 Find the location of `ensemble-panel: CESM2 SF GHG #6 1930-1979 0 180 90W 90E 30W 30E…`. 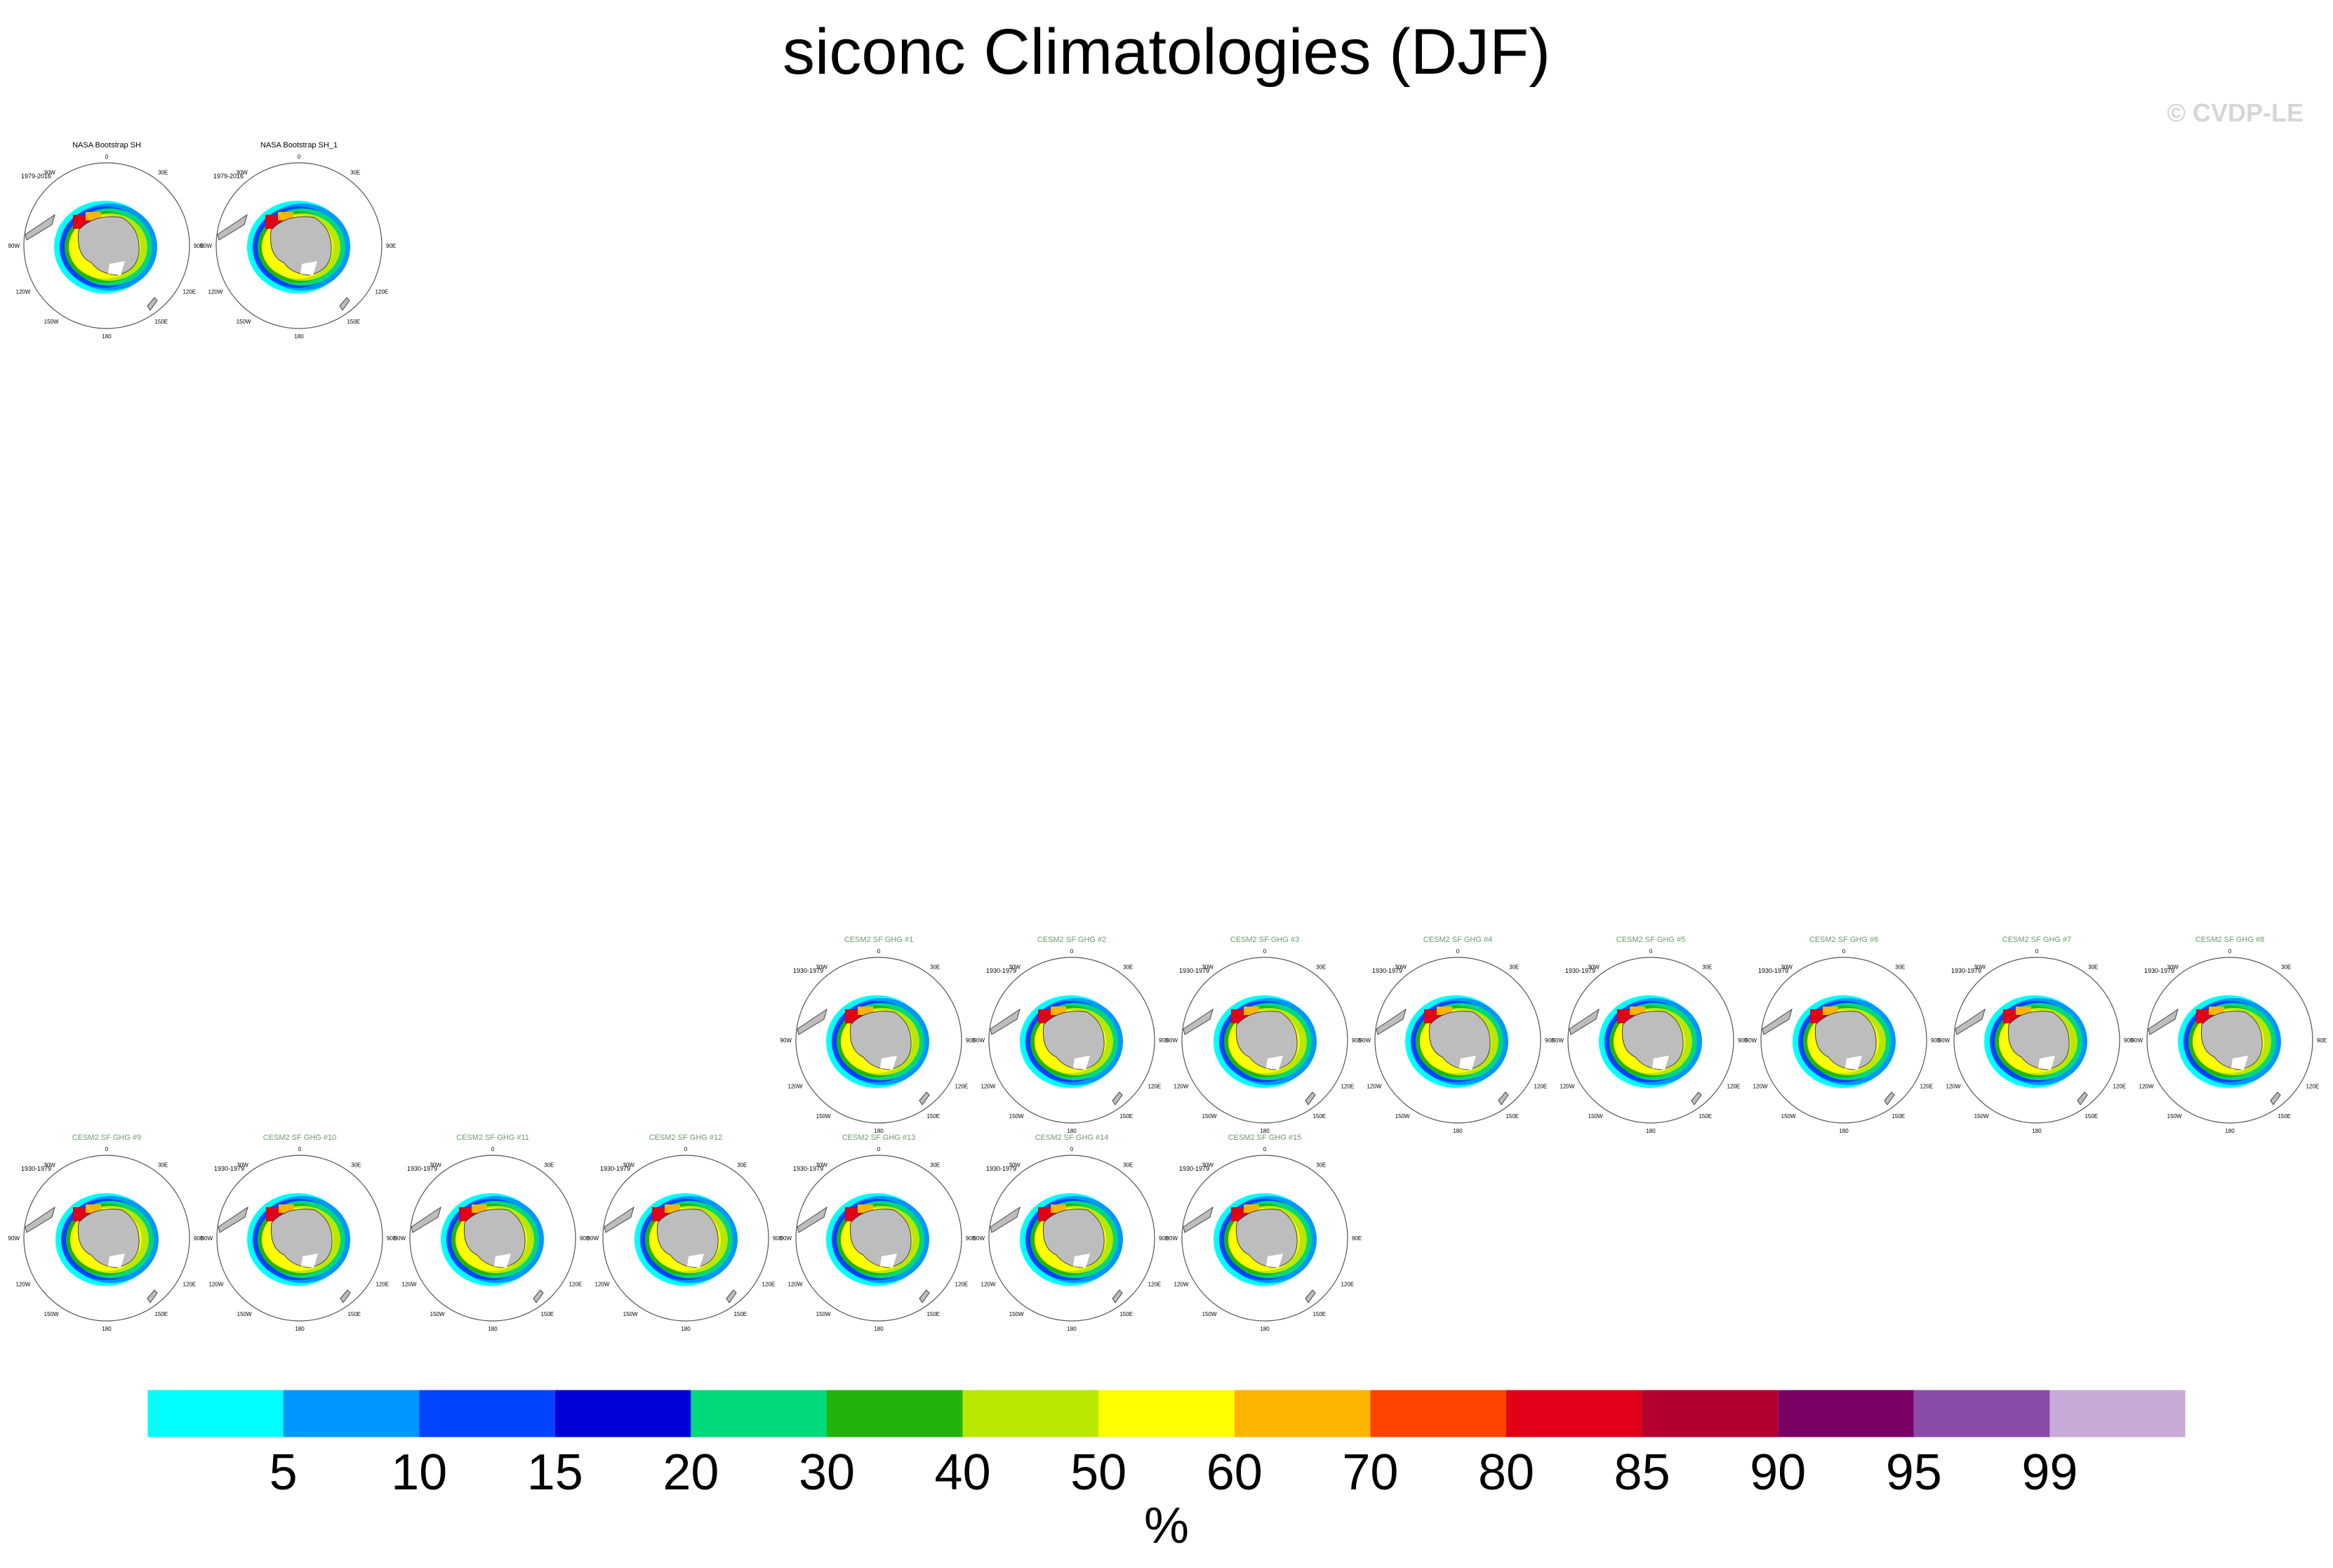

ensemble-panel: CESM2 SF GHG #6 1930-1979 0 180 90W 90E 30W 30E… is located at coordinates (1843, 1035).